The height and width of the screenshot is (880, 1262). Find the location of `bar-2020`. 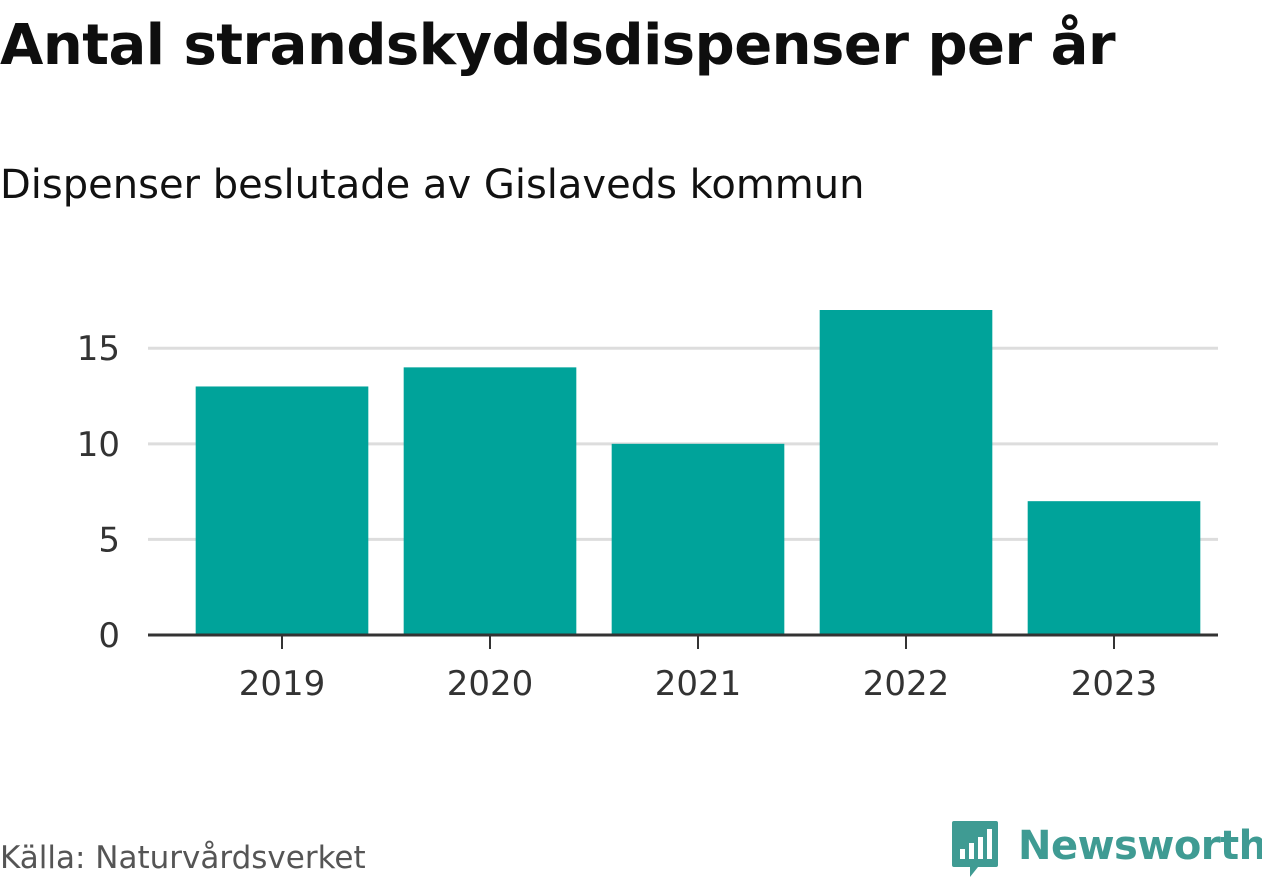

bar-2020 is located at coordinates (490, 501).